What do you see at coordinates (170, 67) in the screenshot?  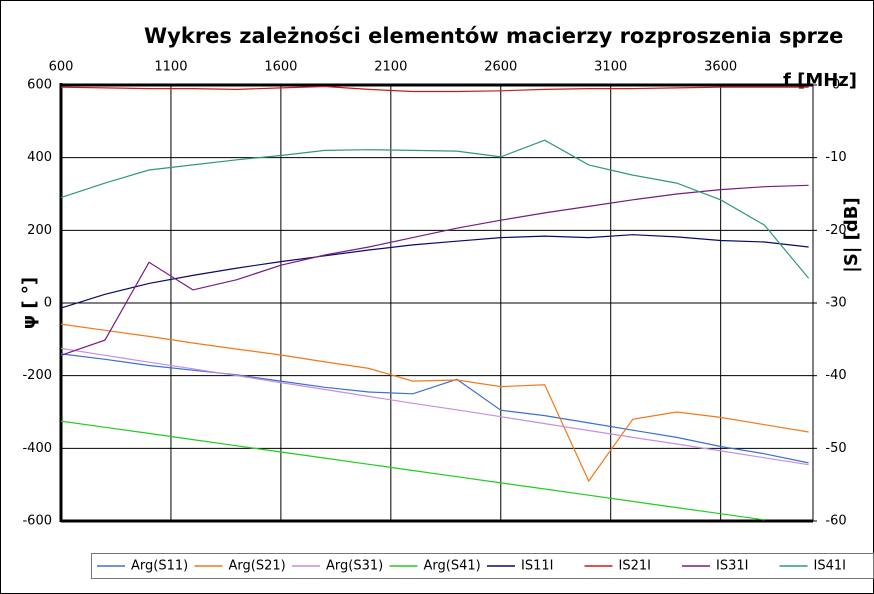 I see `x-tick-label: 1100` at bounding box center [170, 67].